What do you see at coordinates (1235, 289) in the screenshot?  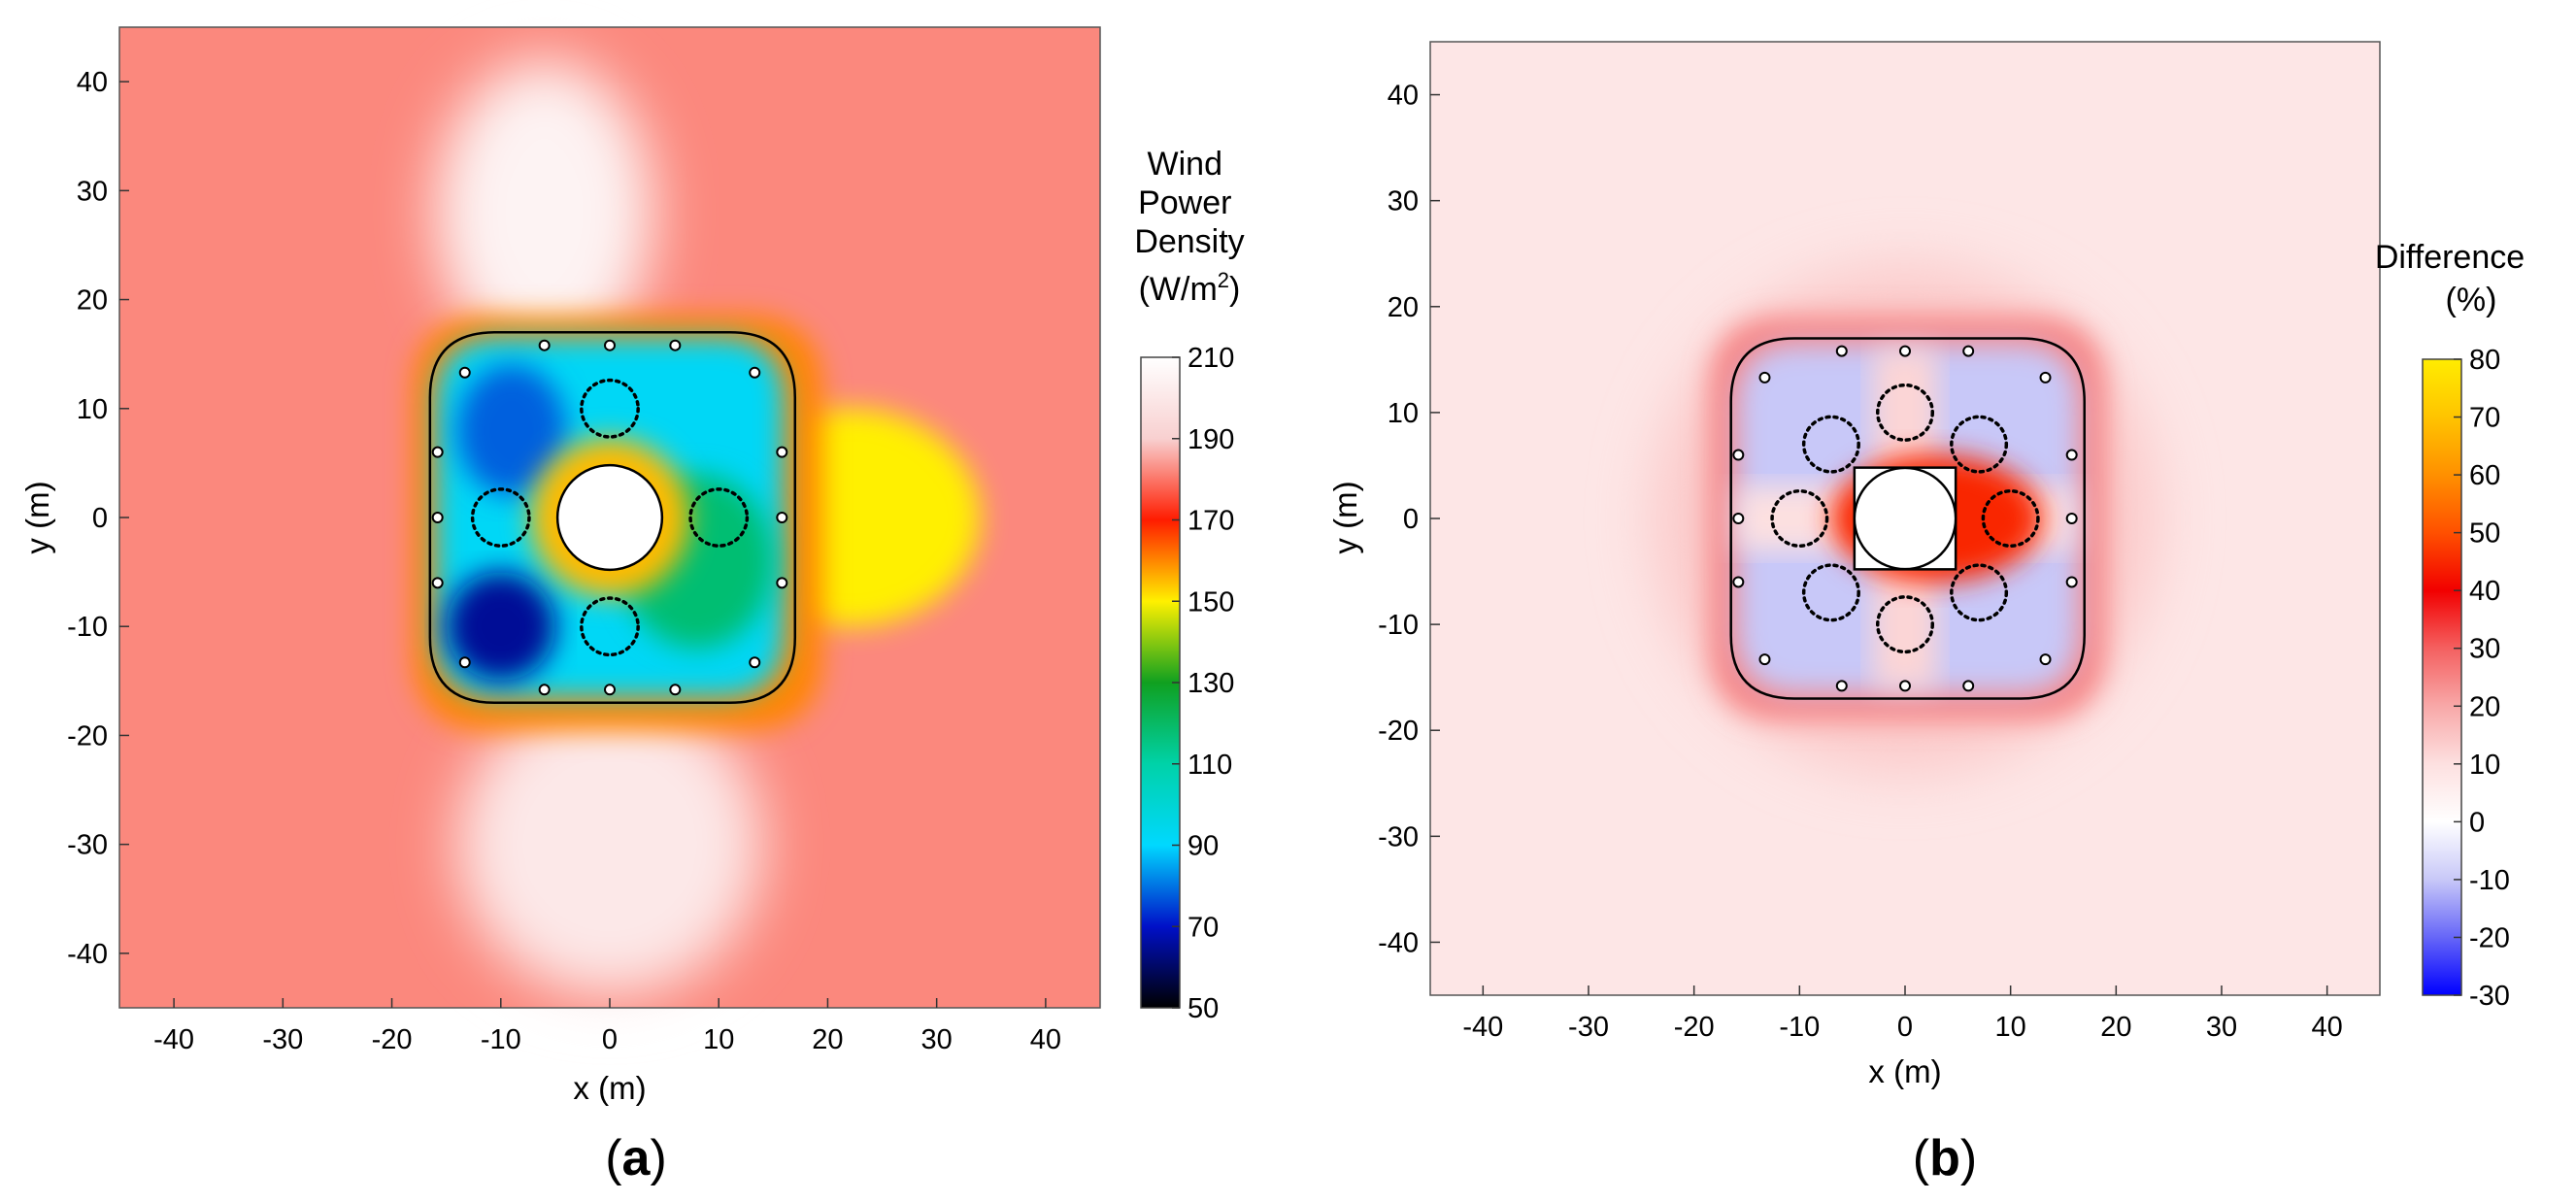 I see `colorbar-unit-close: )` at bounding box center [1235, 289].